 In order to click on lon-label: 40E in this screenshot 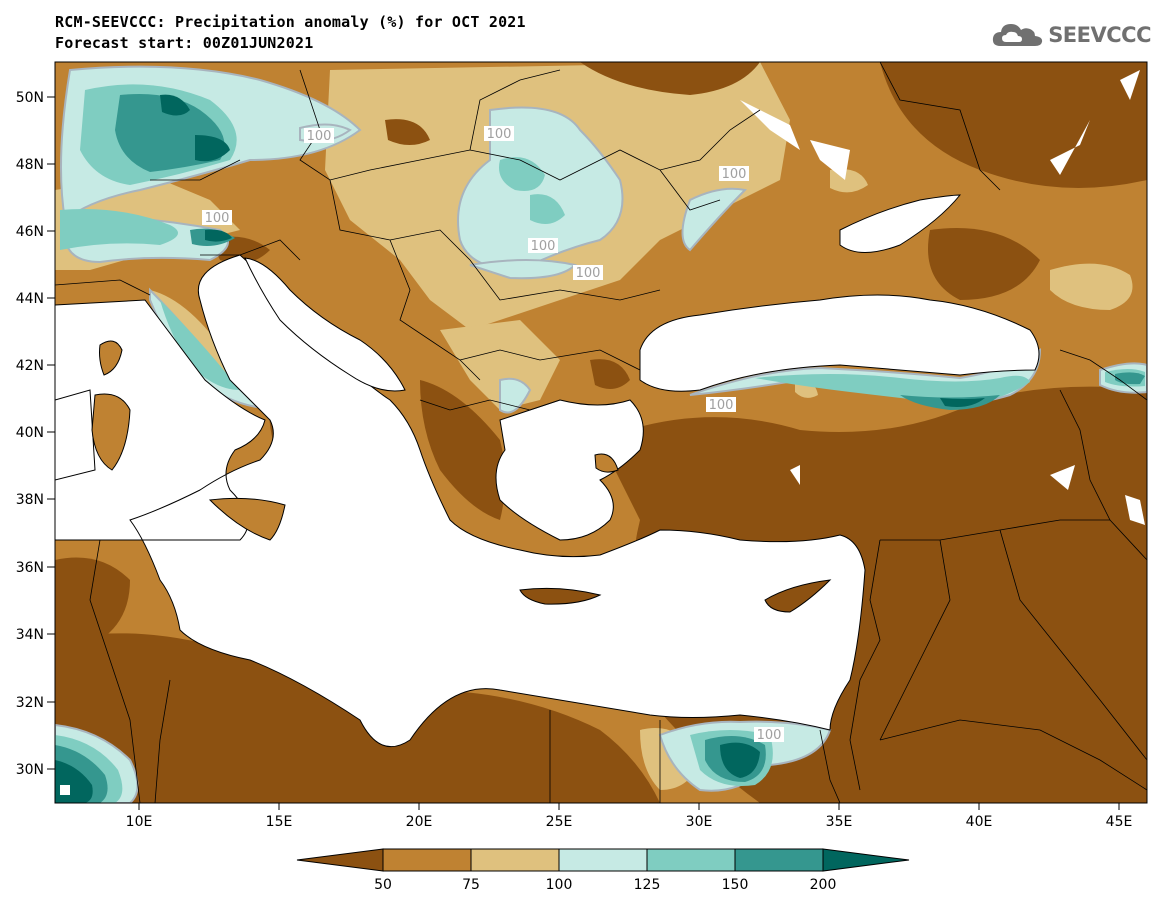, I will do `click(979, 822)`.